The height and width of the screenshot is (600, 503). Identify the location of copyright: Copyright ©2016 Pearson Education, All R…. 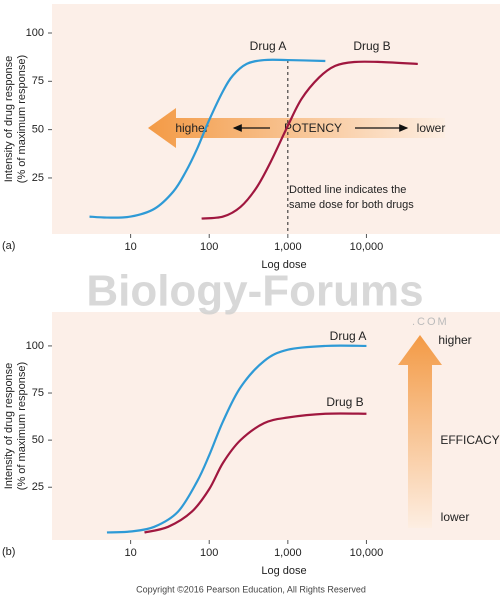
(251, 589).